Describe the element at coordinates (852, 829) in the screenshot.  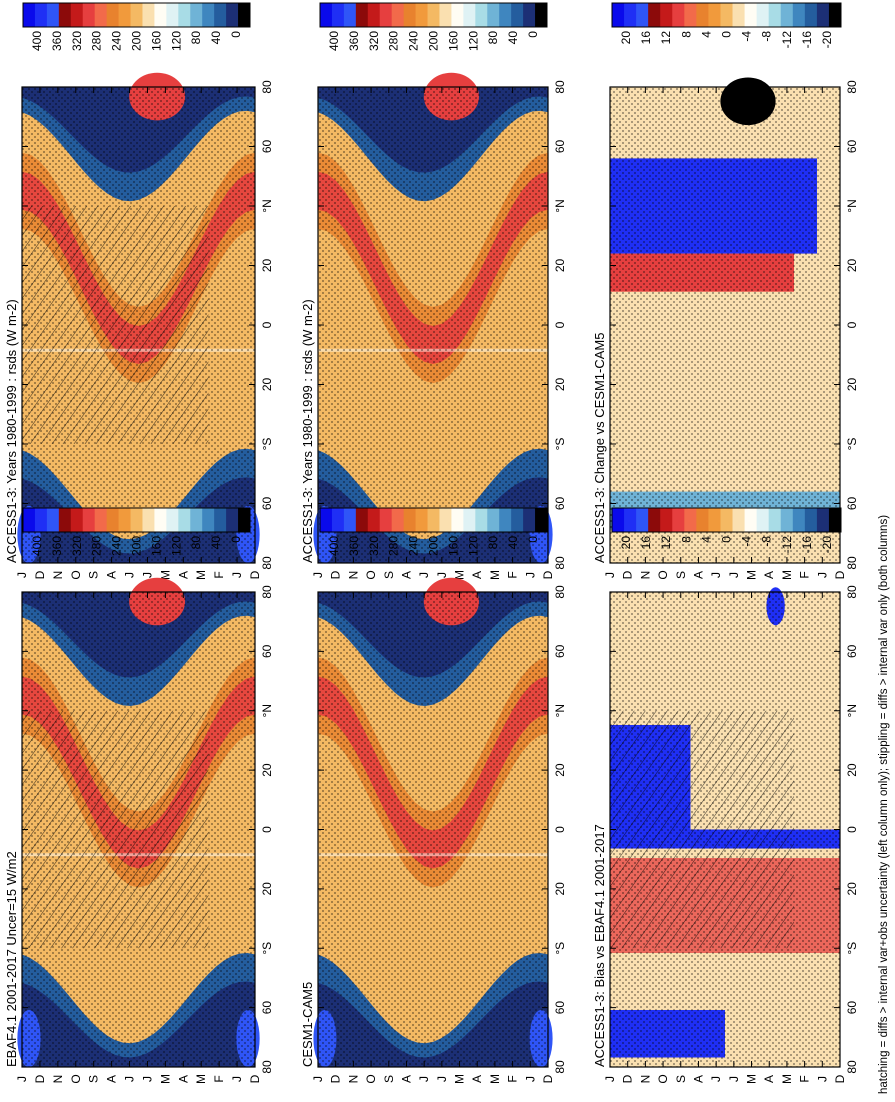
I see `y-tick-label: 0` at that location.